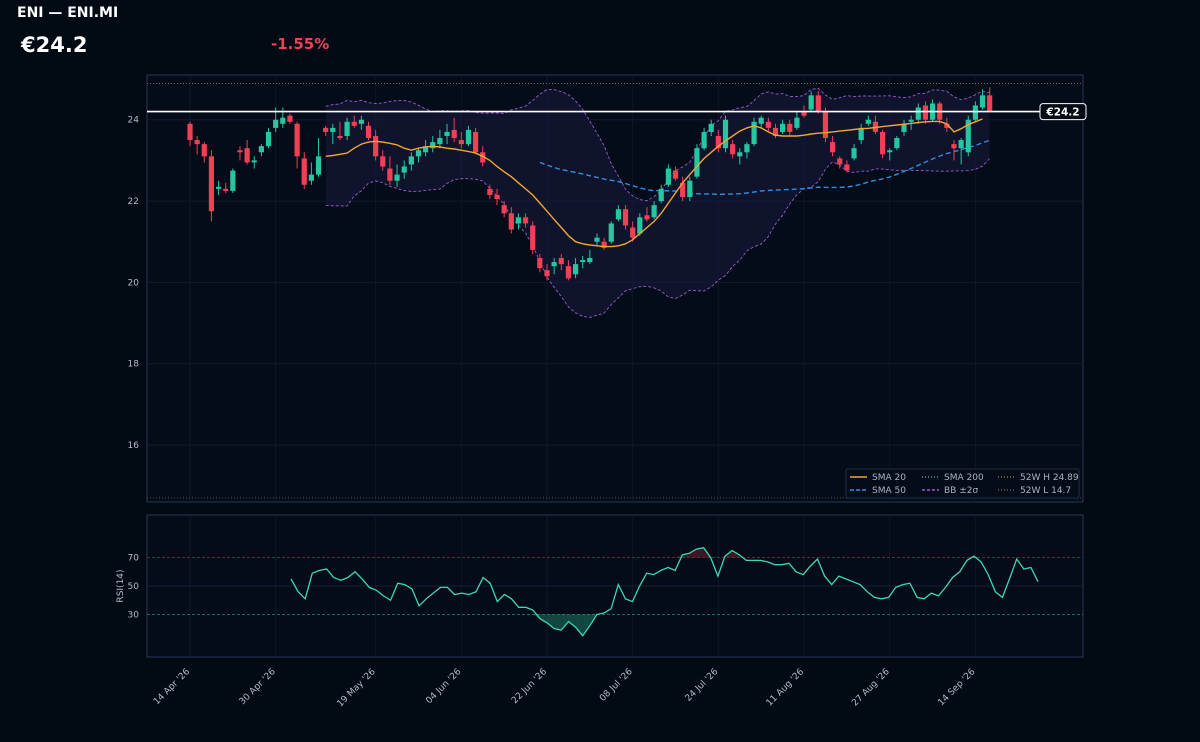 The width and height of the screenshot is (1200, 742). I want to click on x-tick-label: 19 May '26, so click(357, 688).